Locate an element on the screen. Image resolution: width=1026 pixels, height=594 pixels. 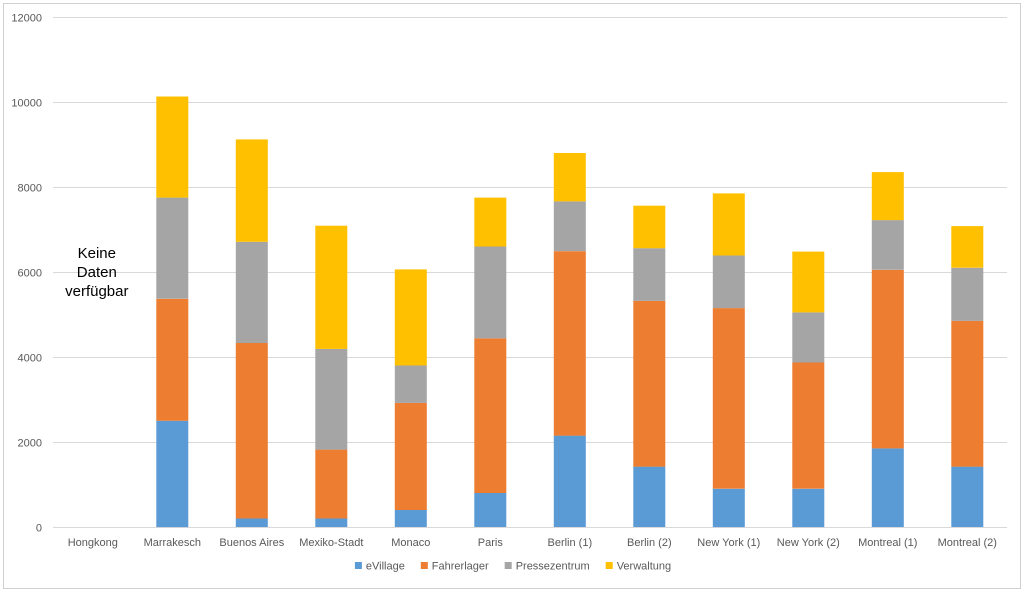
bar-fahrerlager-buenos-aires is located at coordinates (251, 431).